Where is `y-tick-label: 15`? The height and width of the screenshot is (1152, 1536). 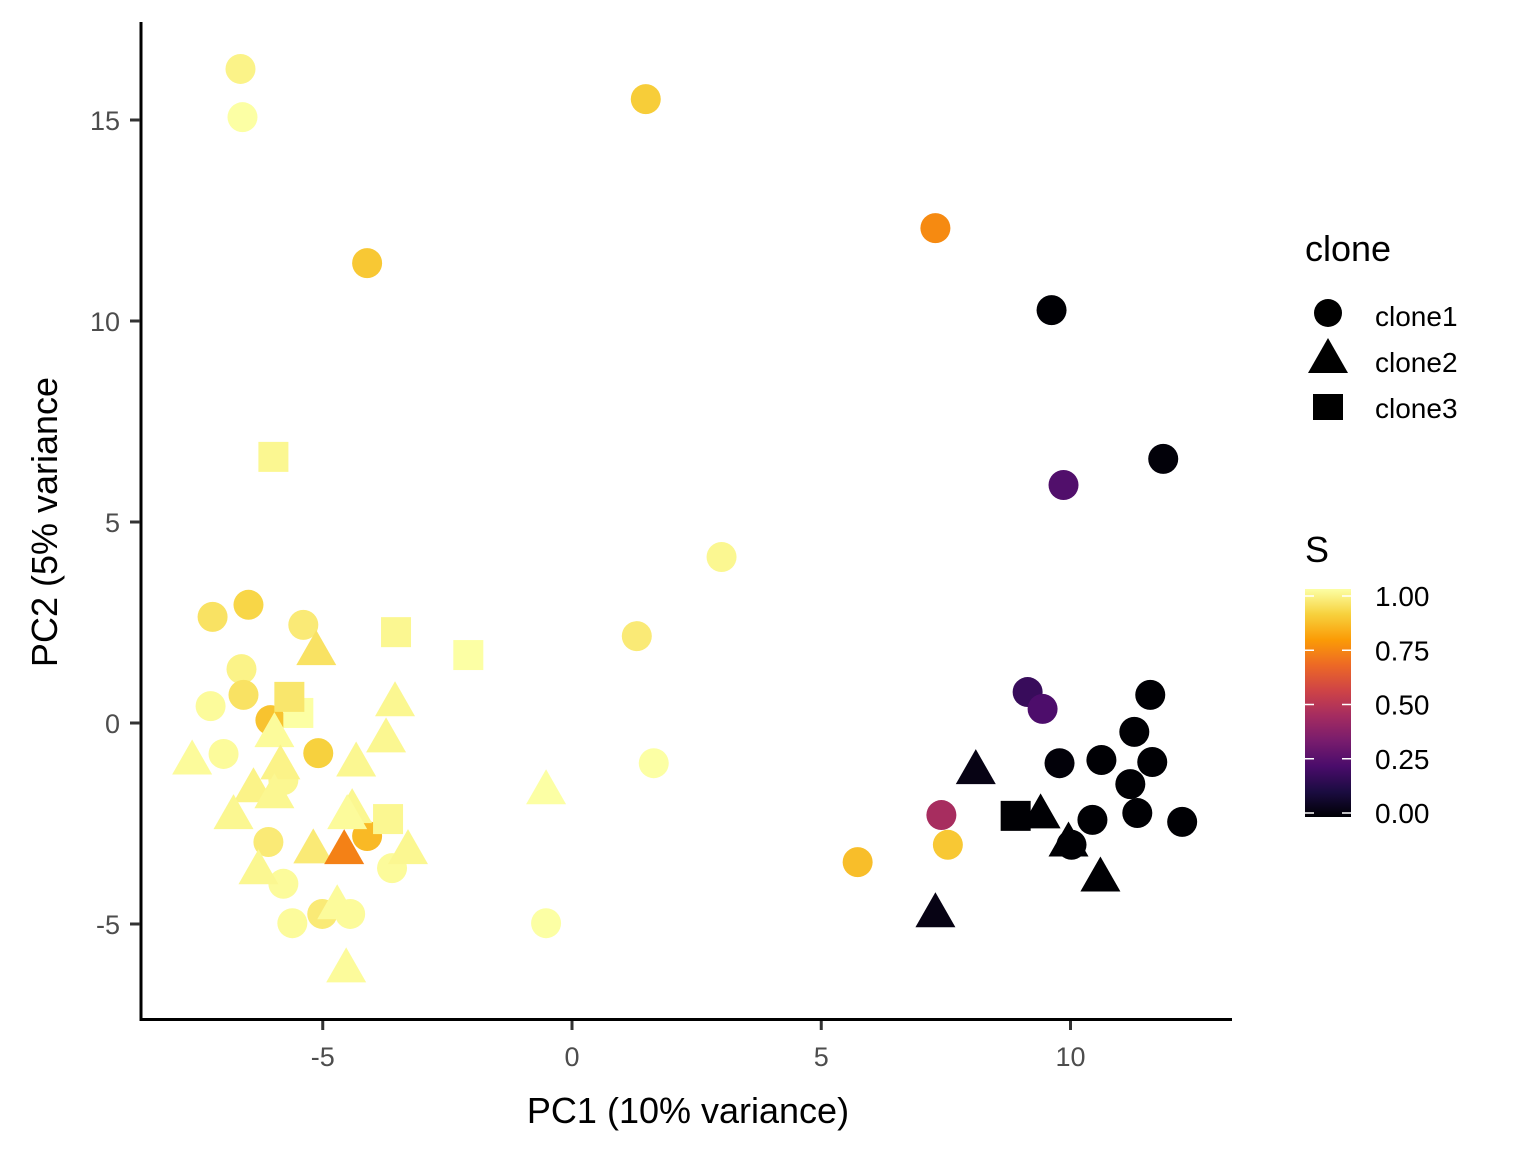
y-tick-label: 15 is located at coordinates (105, 121).